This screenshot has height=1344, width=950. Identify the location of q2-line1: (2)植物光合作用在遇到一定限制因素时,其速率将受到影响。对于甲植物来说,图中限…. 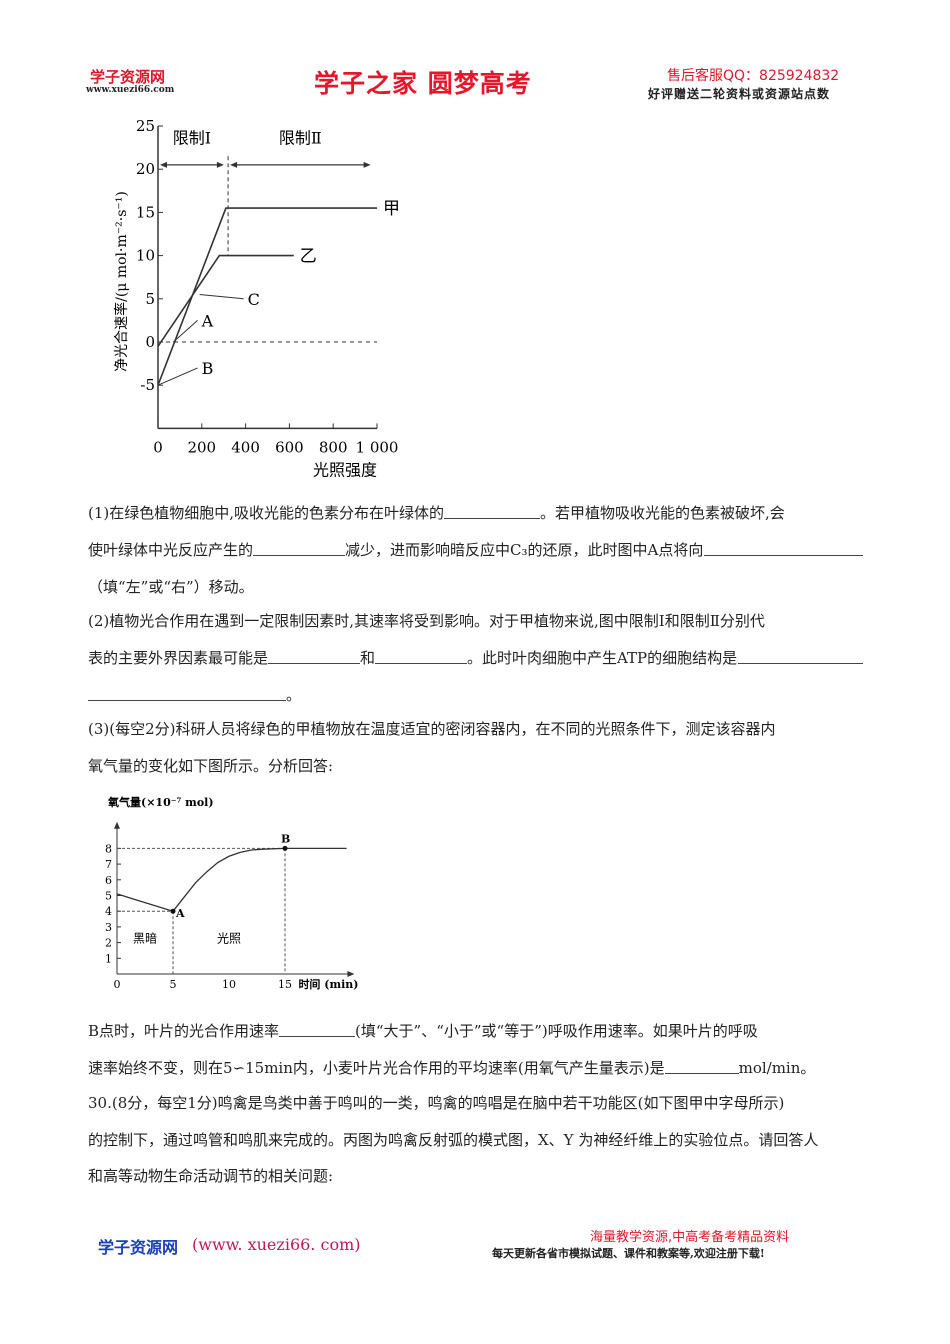
(476, 621).